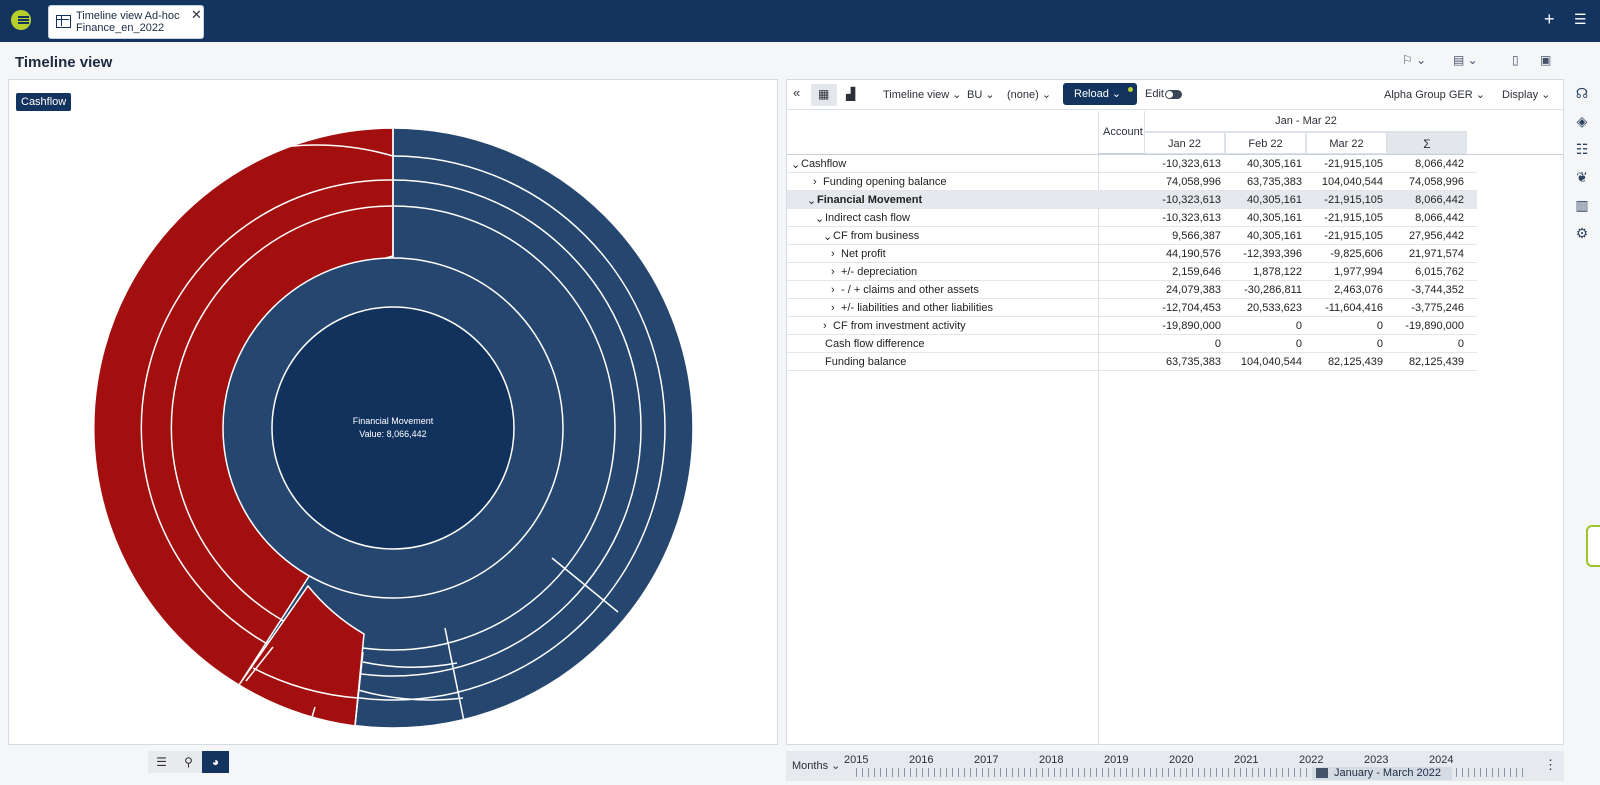 This screenshot has width=1600, height=785. Describe the element at coordinates (1436, 236) in the screenshot. I see `cell-value: 27,956,442` at that location.